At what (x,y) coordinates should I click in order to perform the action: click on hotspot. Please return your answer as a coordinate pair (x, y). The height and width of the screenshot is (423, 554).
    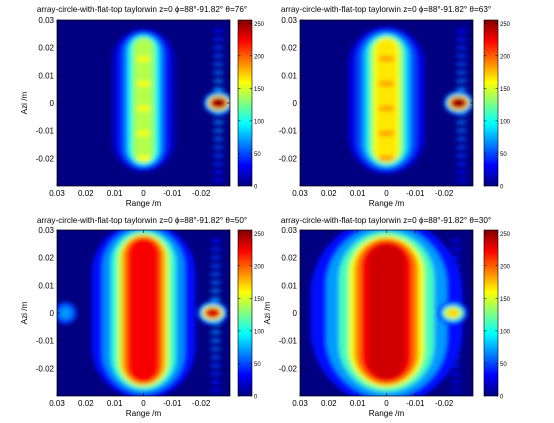
    Looking at the image, I should click on (452, 313).